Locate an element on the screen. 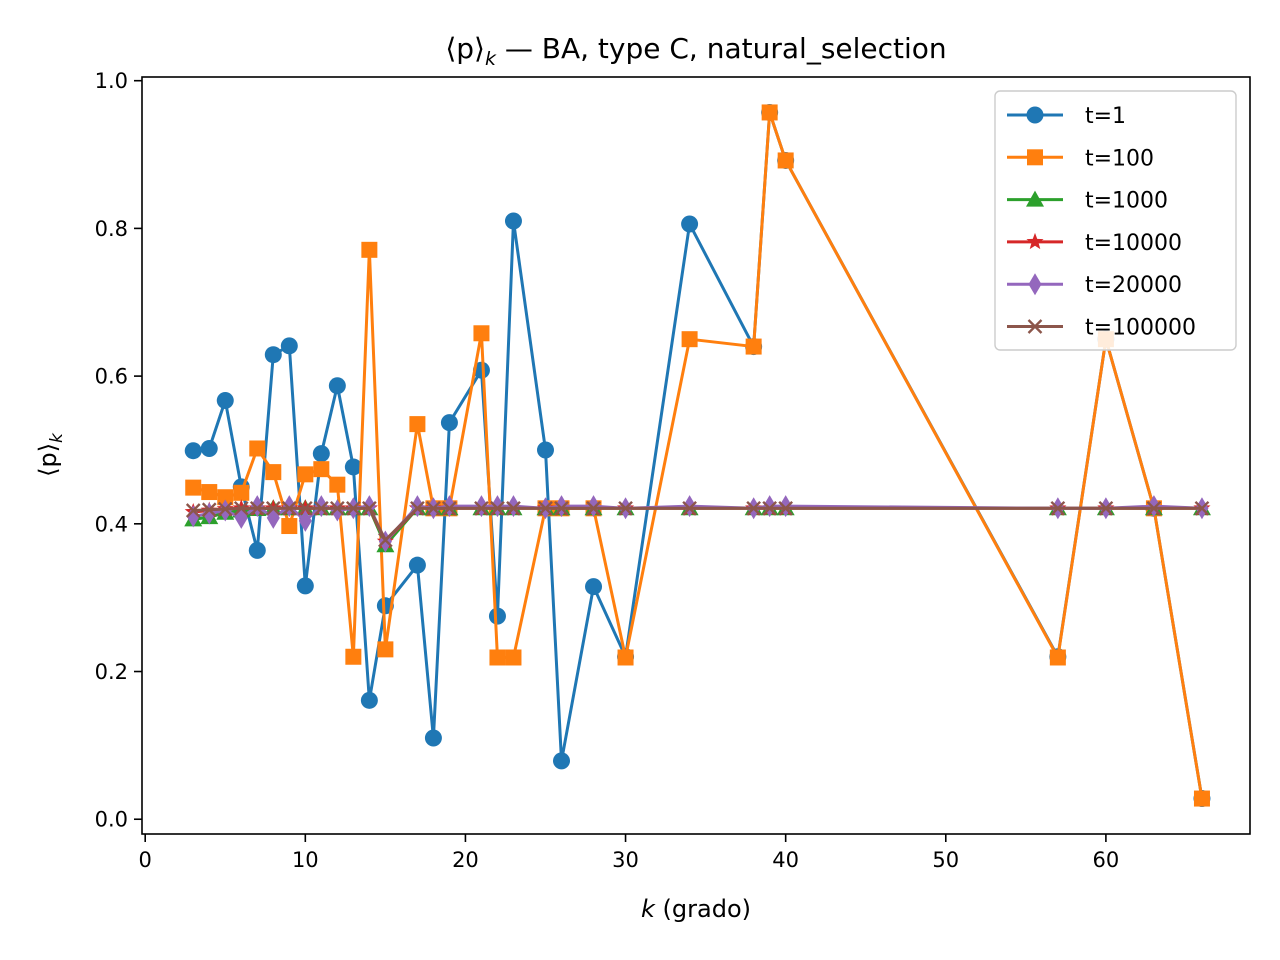 The image size is (1280, 960). legend-label: t=100 is located at coordinates (1119, 158).